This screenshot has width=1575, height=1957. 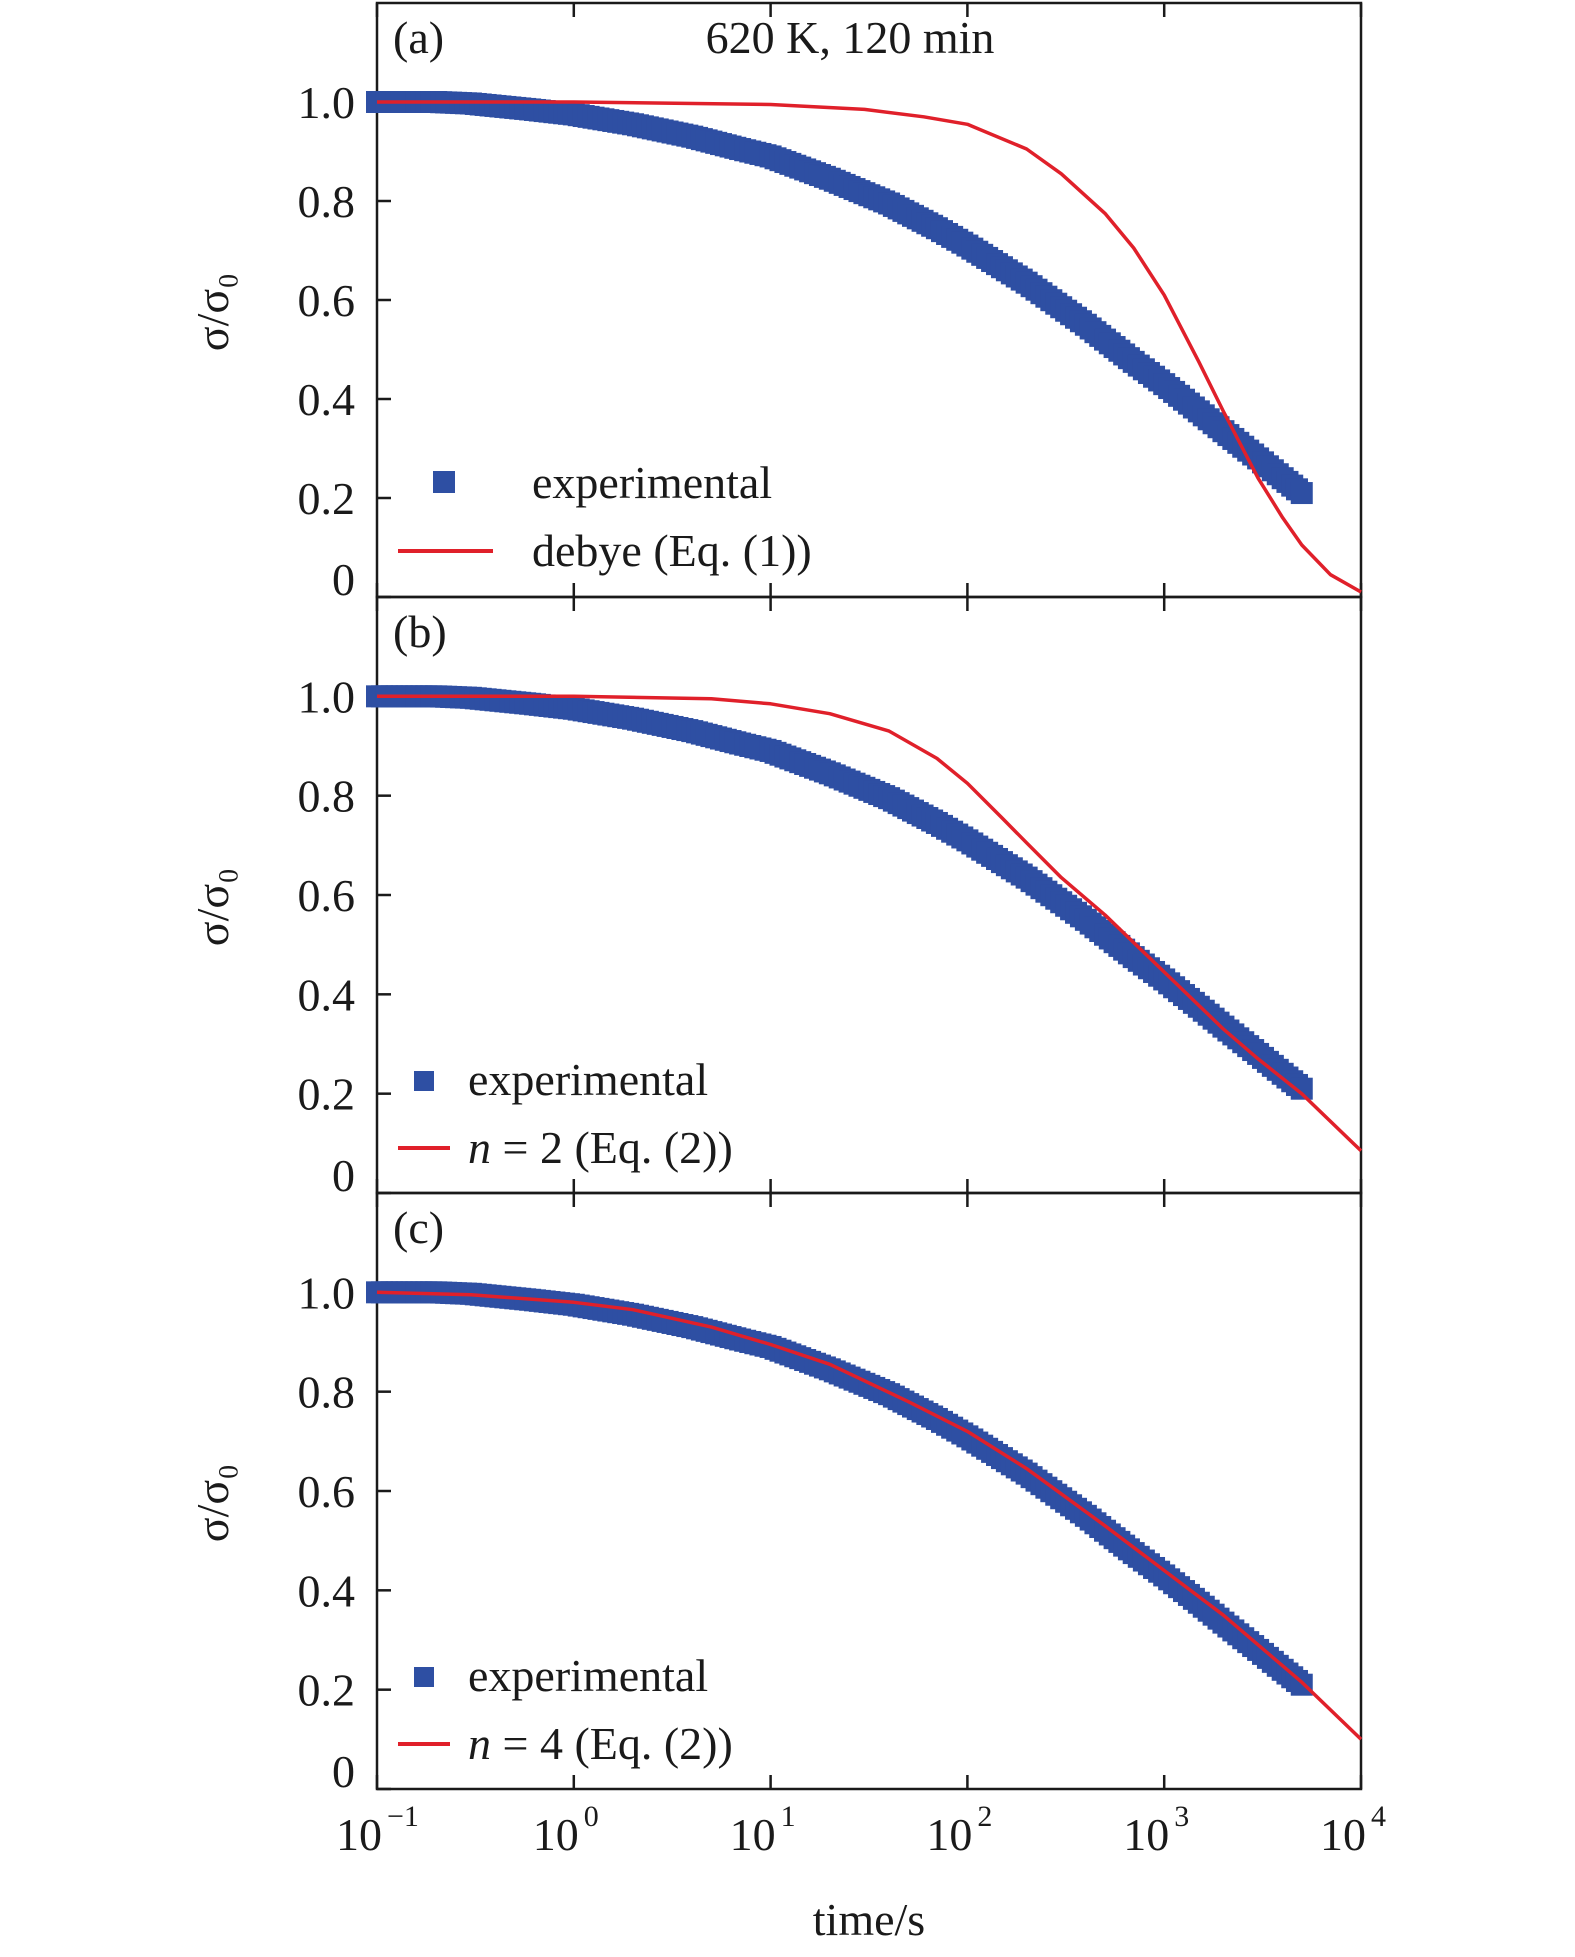 I want to click on panel-c-legend-n4-rest: = 4 (Eq. (2)), so click(x=612, y=1743).